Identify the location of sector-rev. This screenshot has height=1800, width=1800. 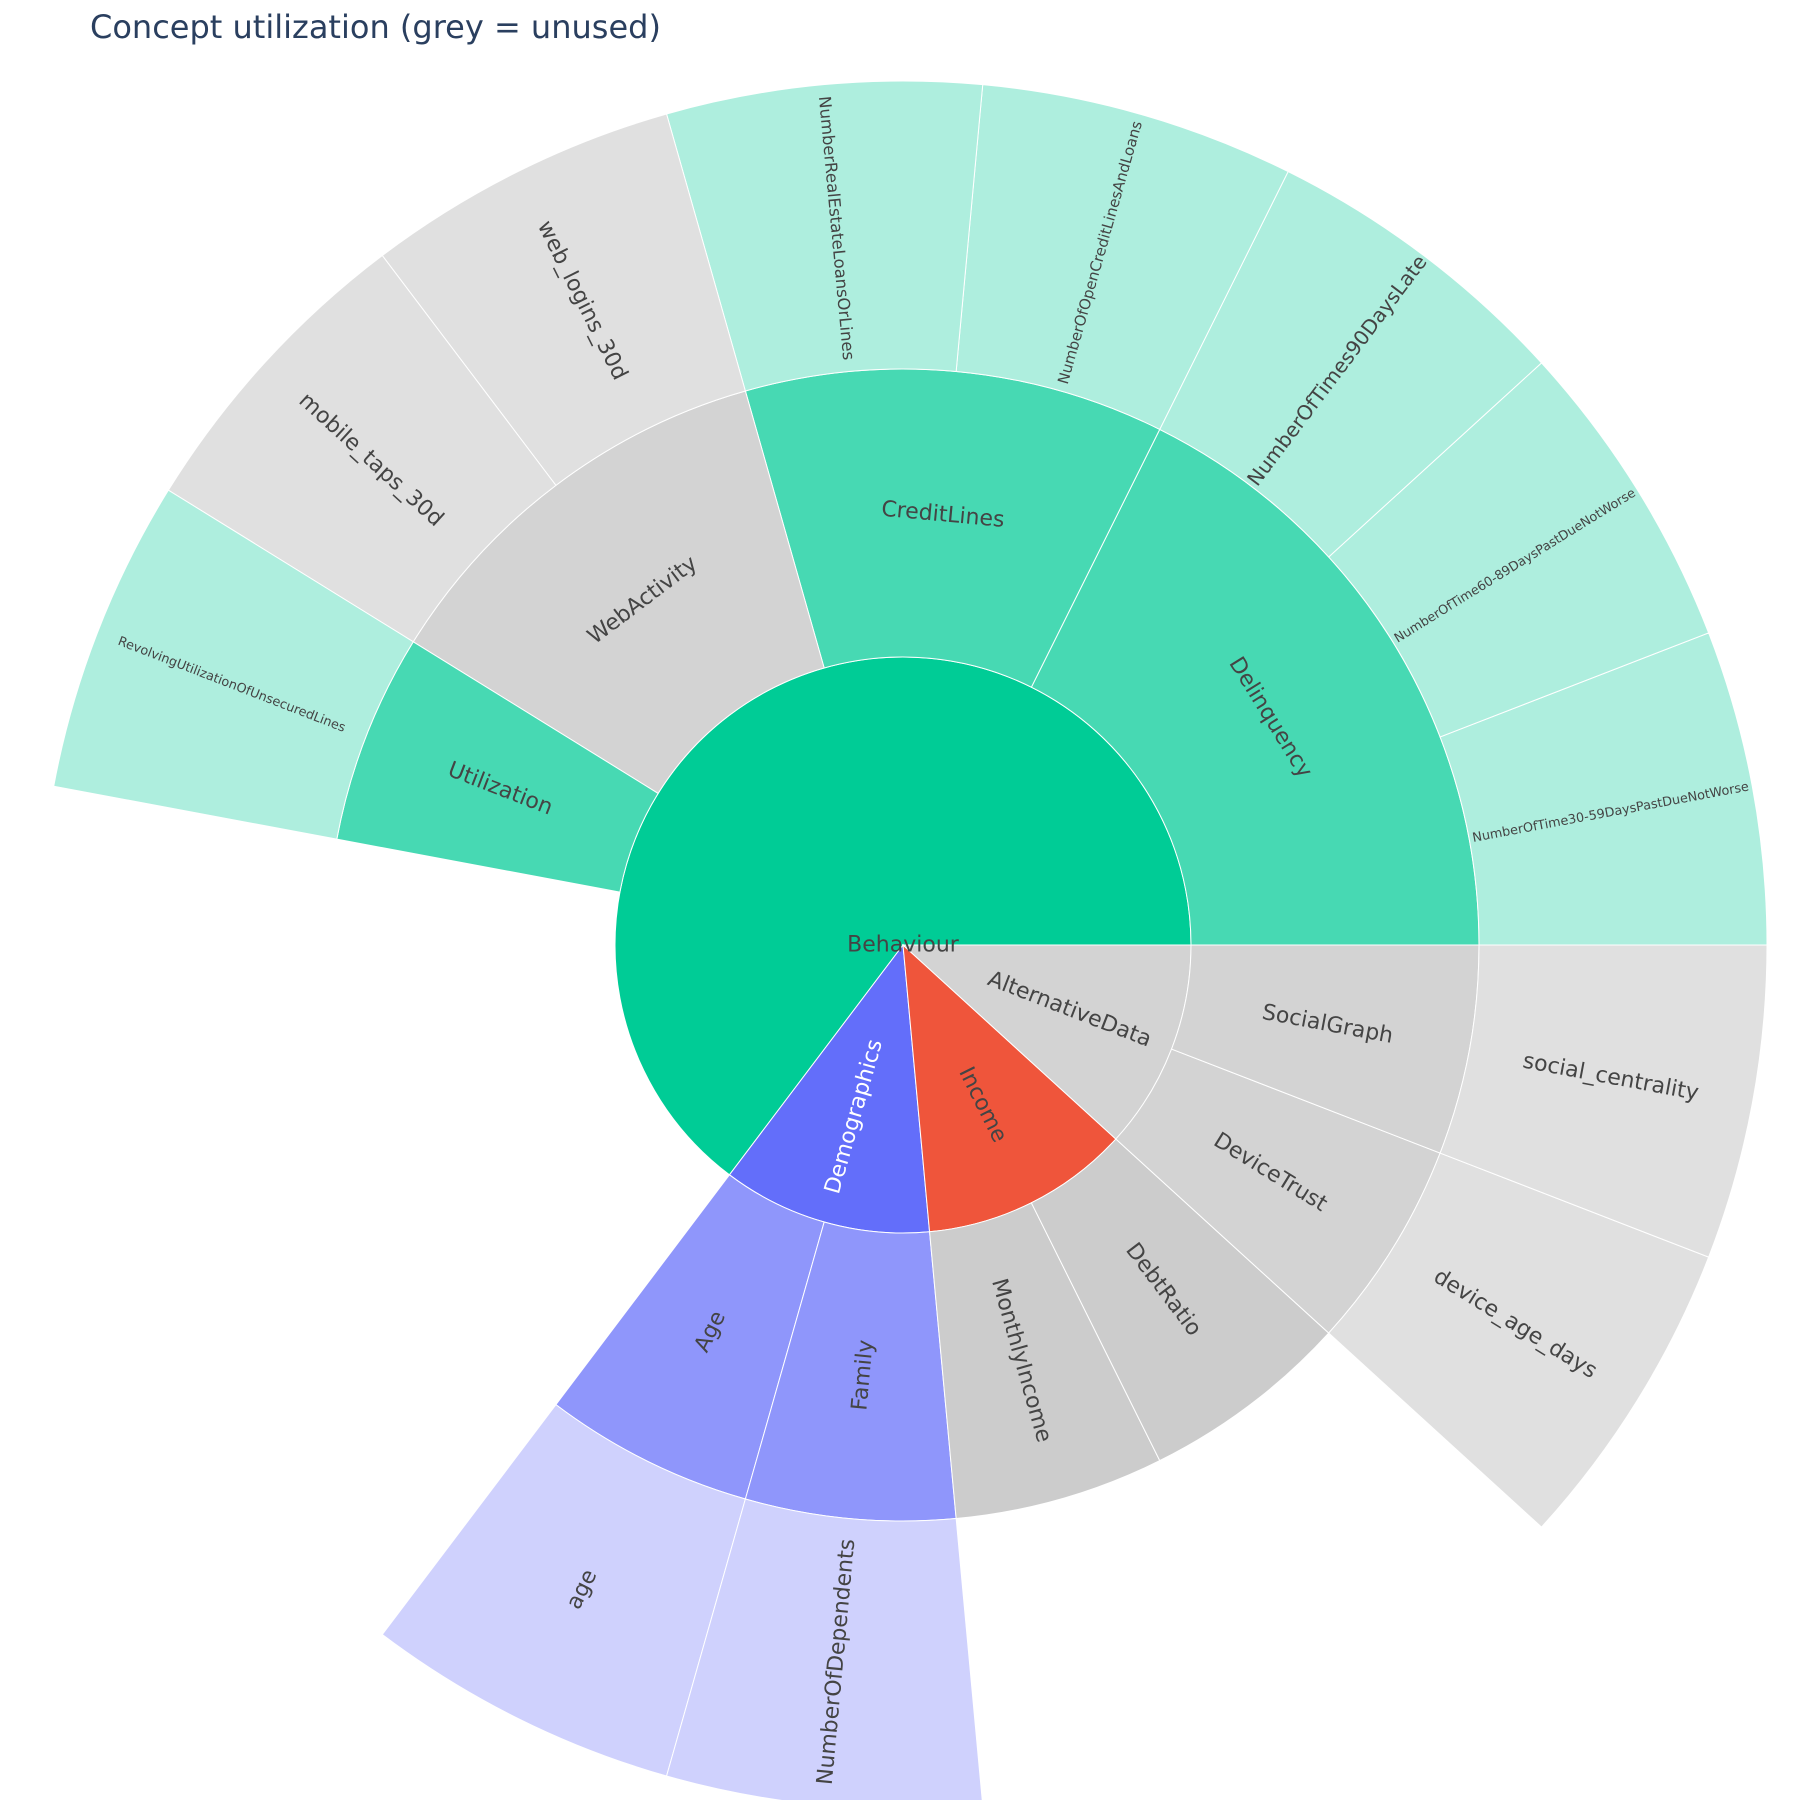
(233, 664).